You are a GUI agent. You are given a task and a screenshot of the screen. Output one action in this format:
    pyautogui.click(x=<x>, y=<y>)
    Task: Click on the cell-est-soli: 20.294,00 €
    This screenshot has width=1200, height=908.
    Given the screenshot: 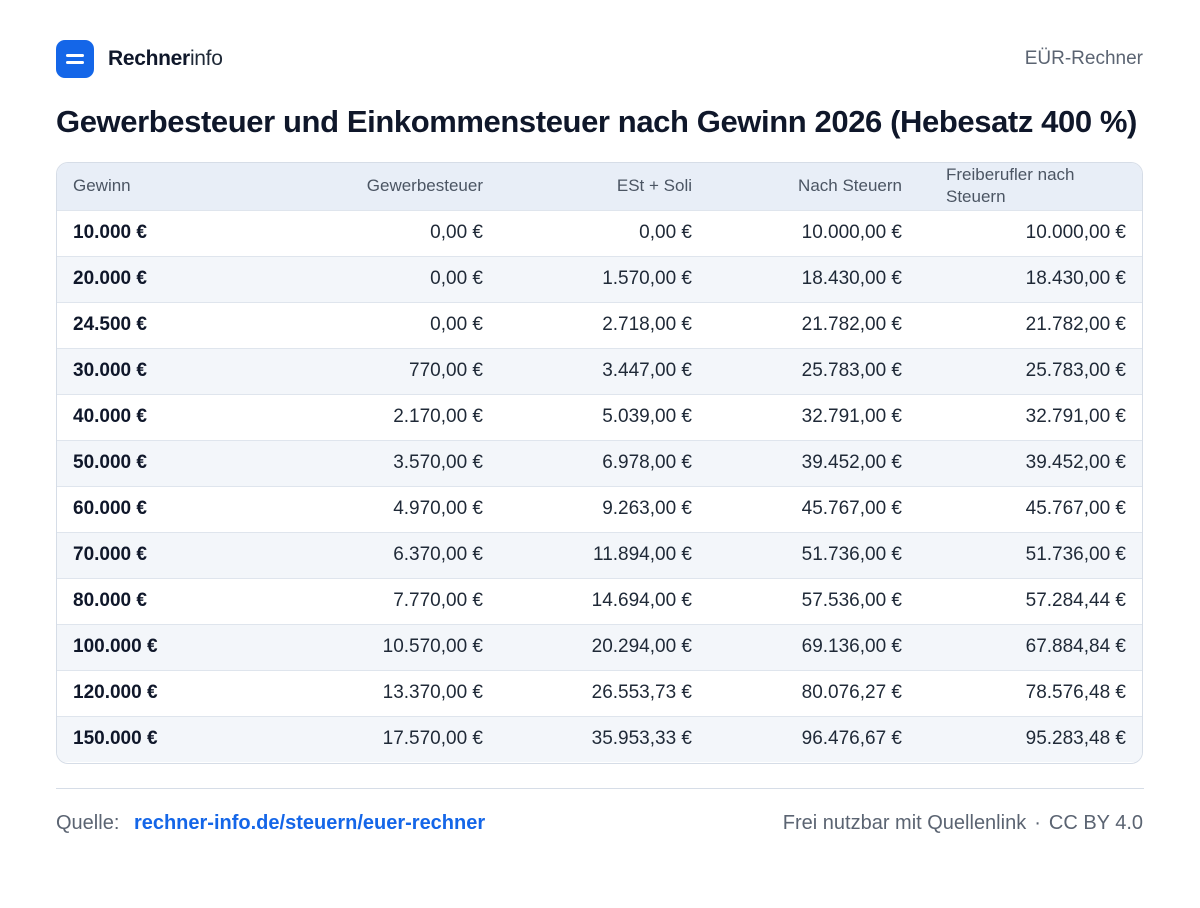 What is the action you would take?
    pyautogui.click(x=641, y=646)
    